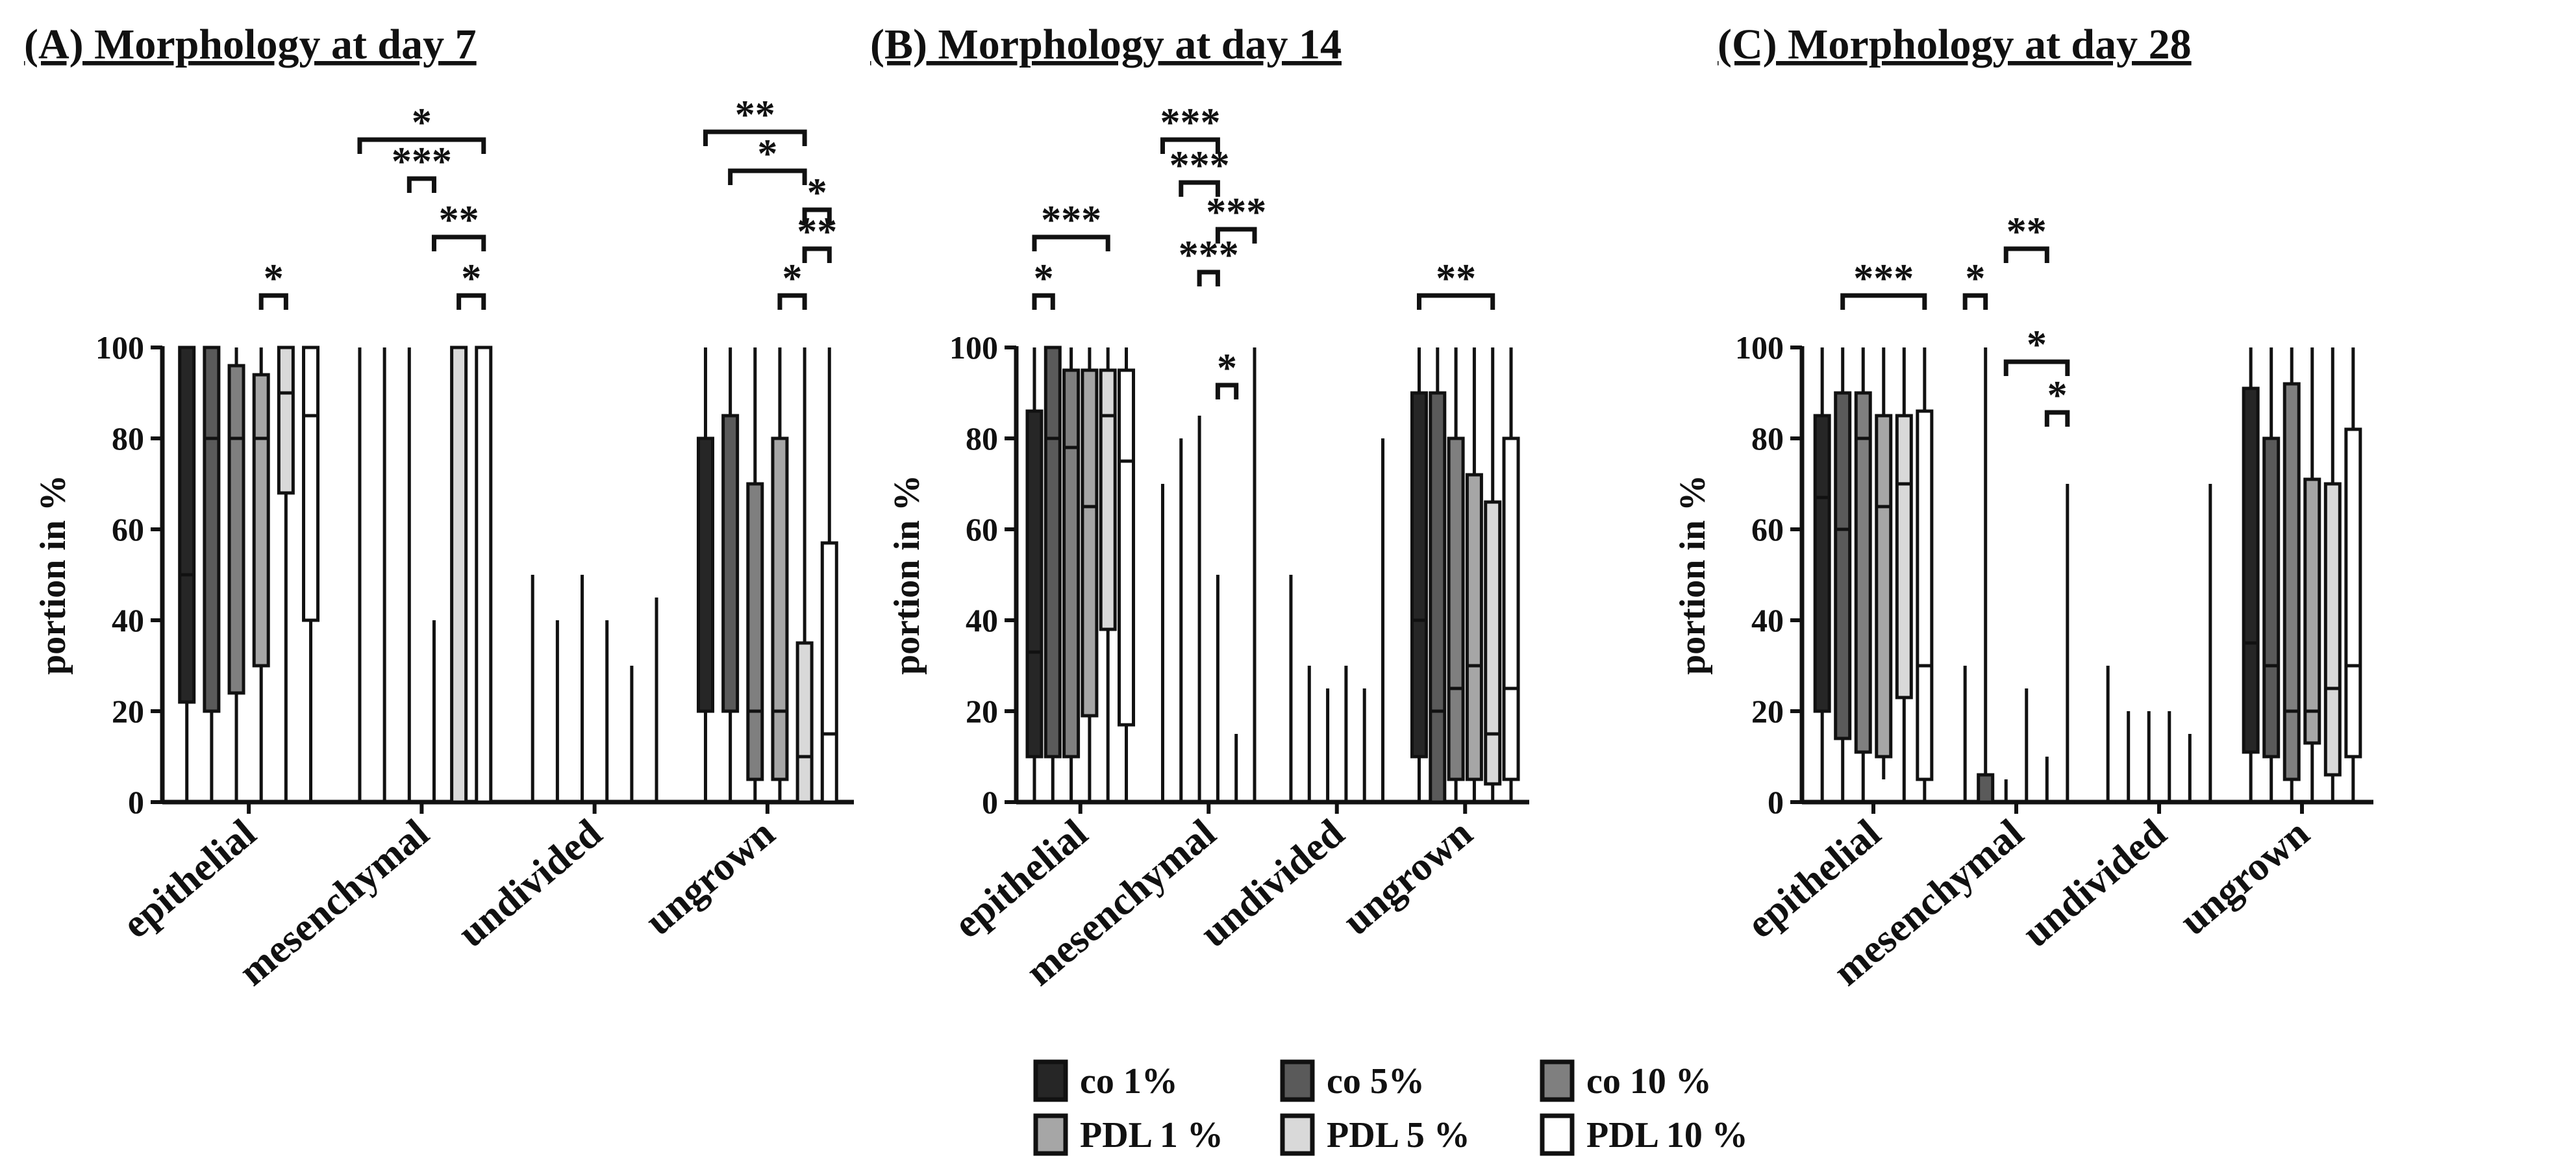 This screenshot has height=1171, width=2576. I want to click on legend-label: co 1%, so click(1129, 1081).